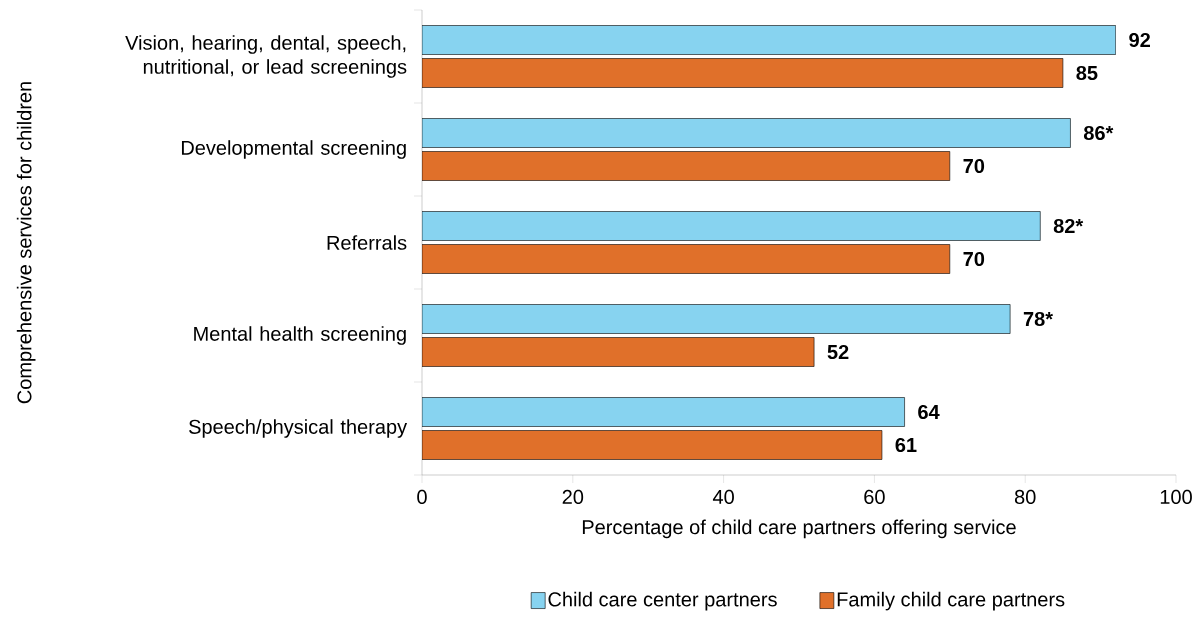  I want to click on data-label: 82*, so click(1068, 226).